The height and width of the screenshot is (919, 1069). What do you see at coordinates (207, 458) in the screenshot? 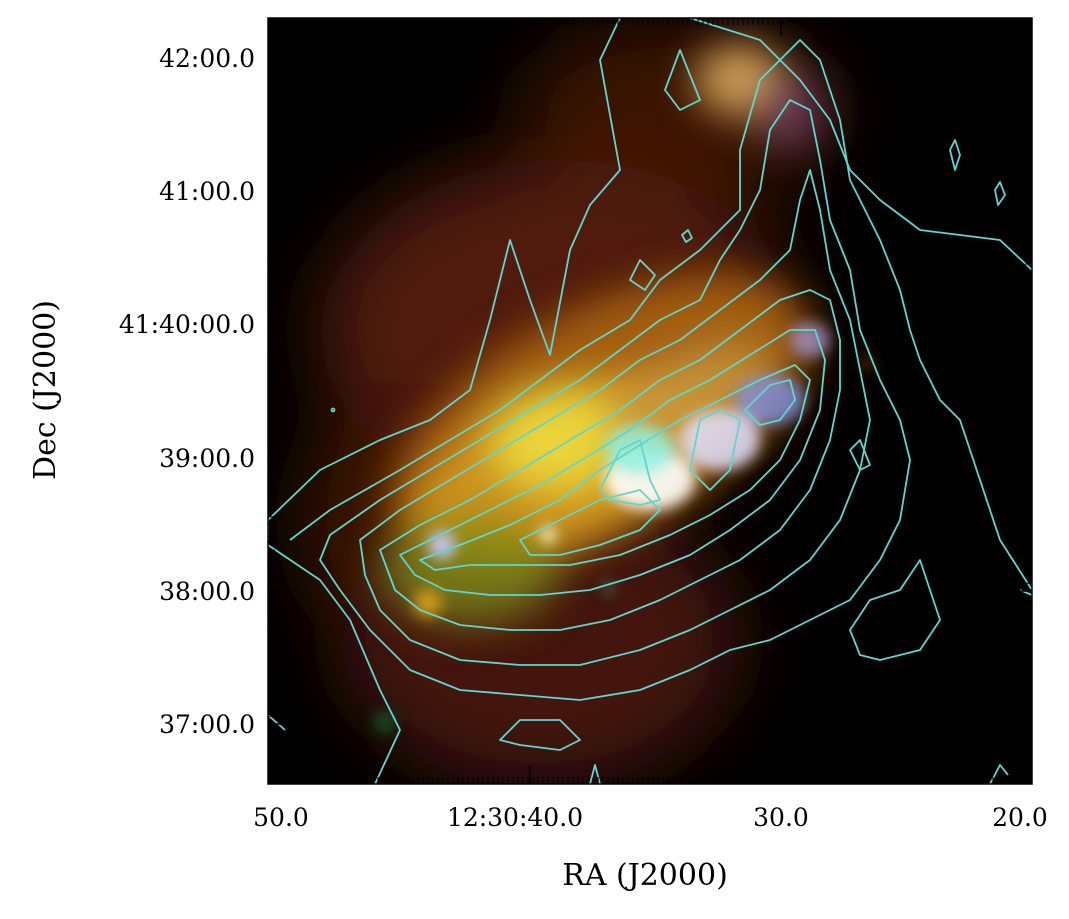
I see `y-tick-label: 39:00.0` at bounding box center [207, 458].